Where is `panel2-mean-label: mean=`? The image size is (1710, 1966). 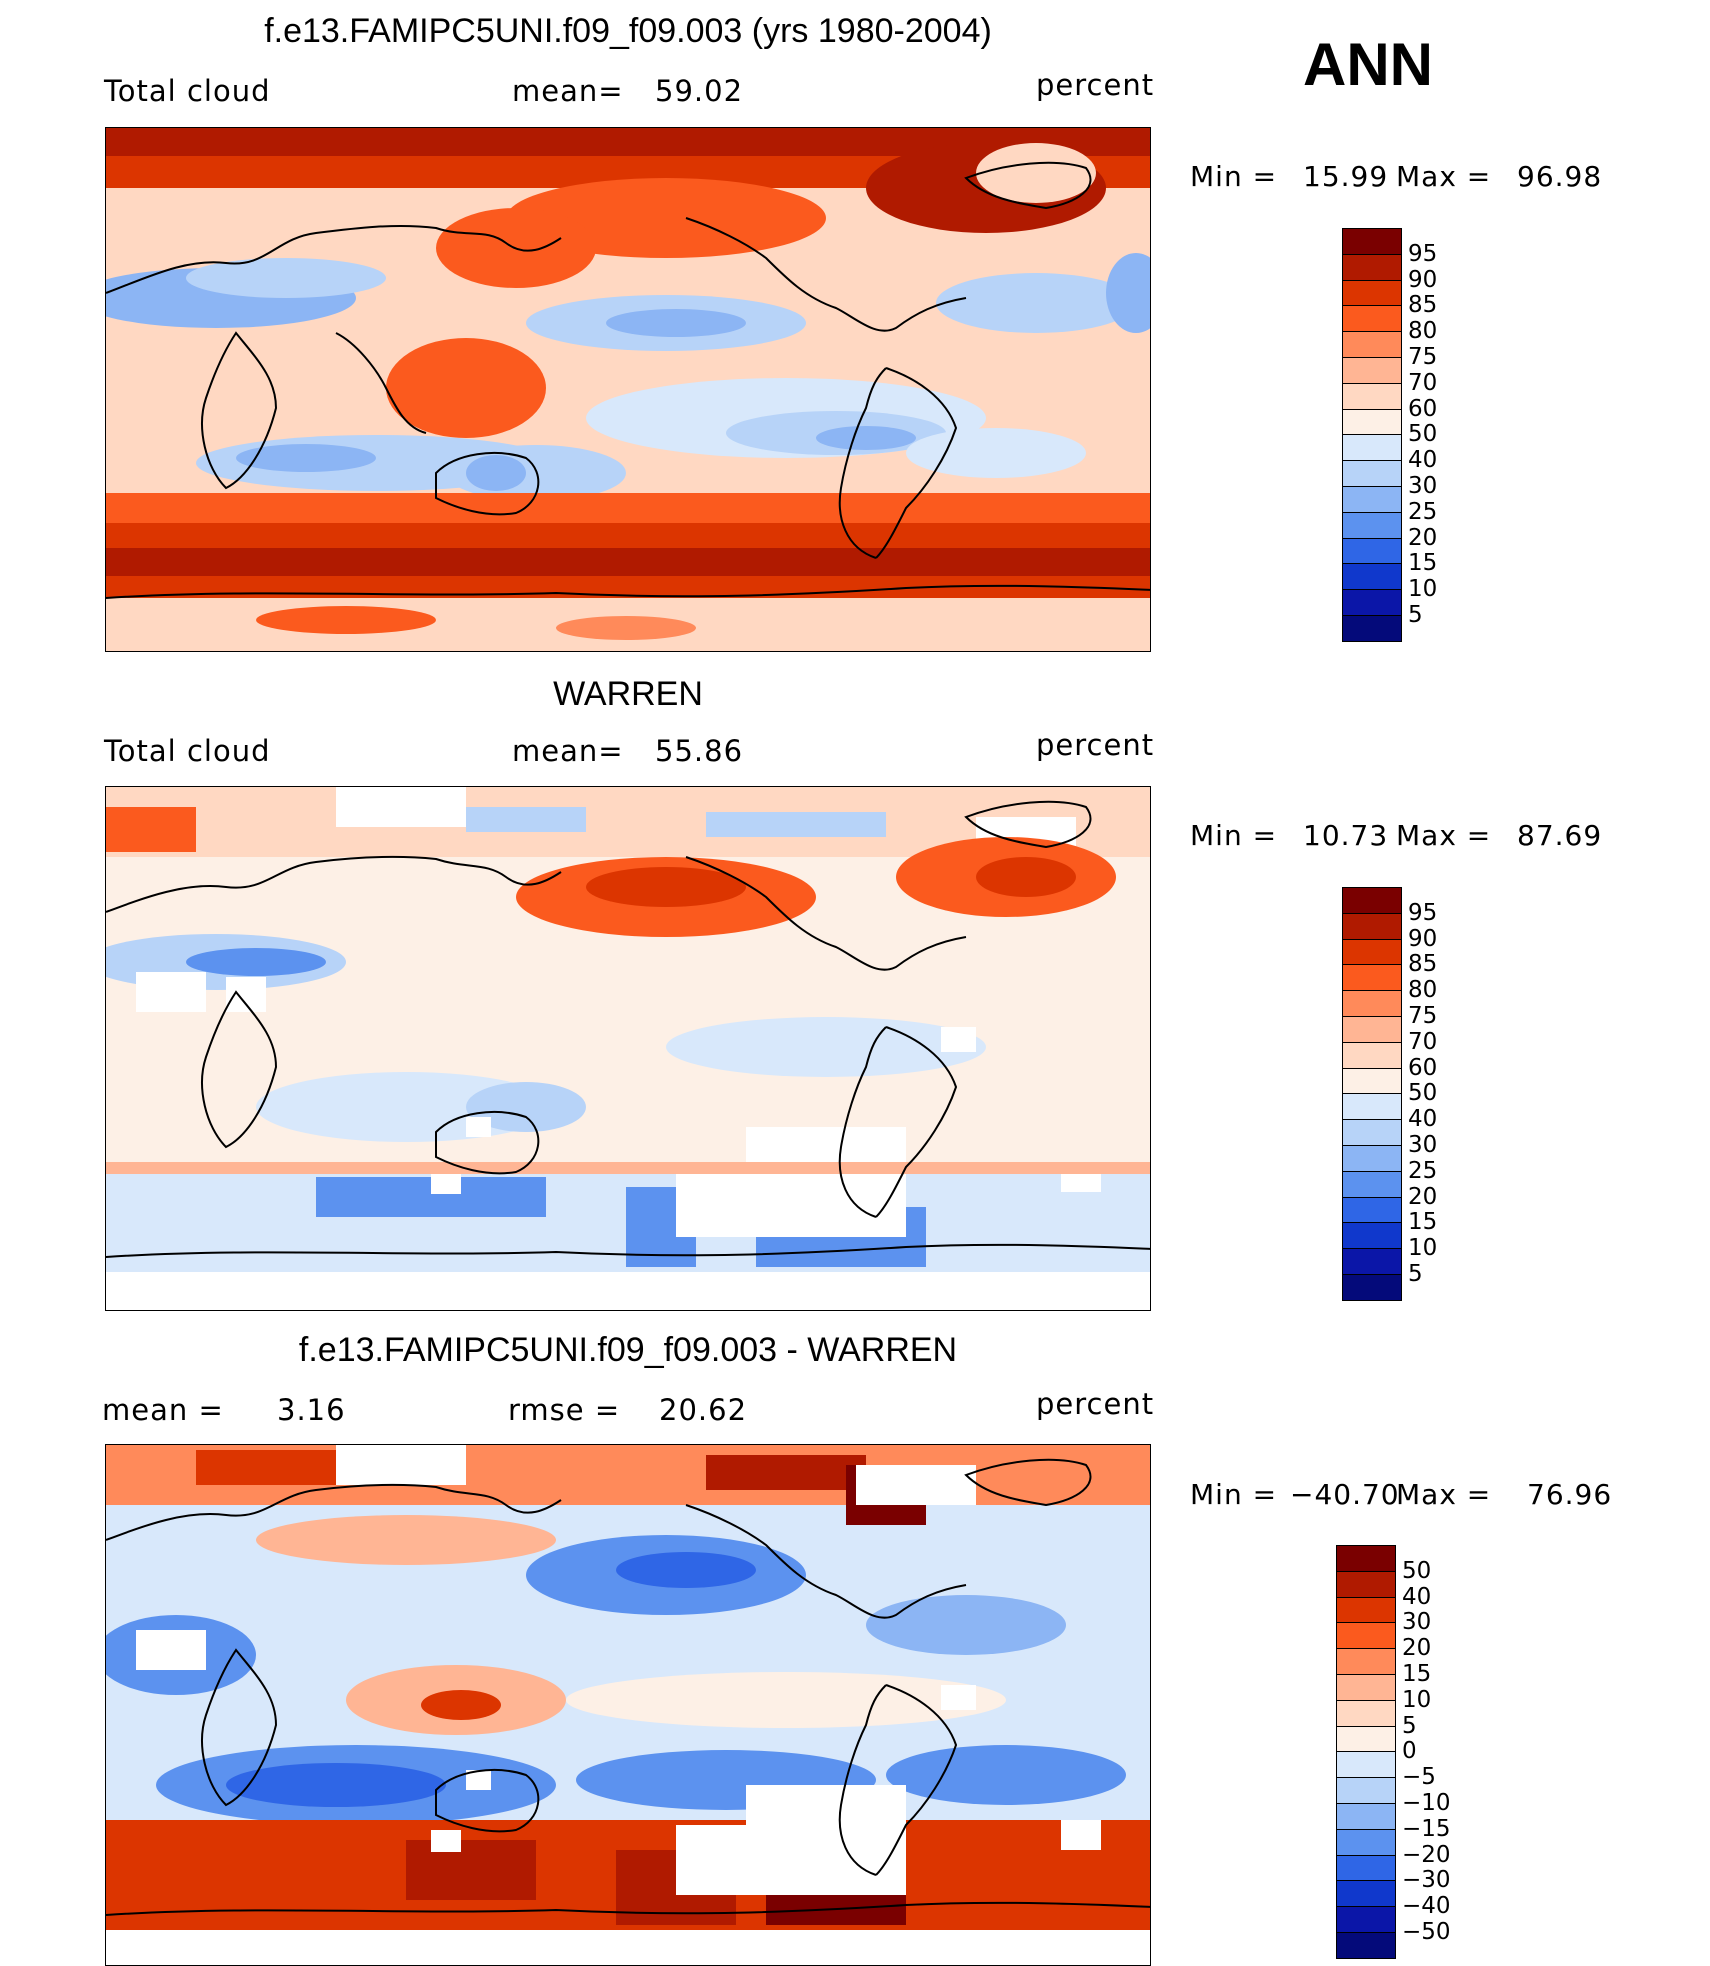
panel2-mean-label: mean= is located at coordinates (568, 751).